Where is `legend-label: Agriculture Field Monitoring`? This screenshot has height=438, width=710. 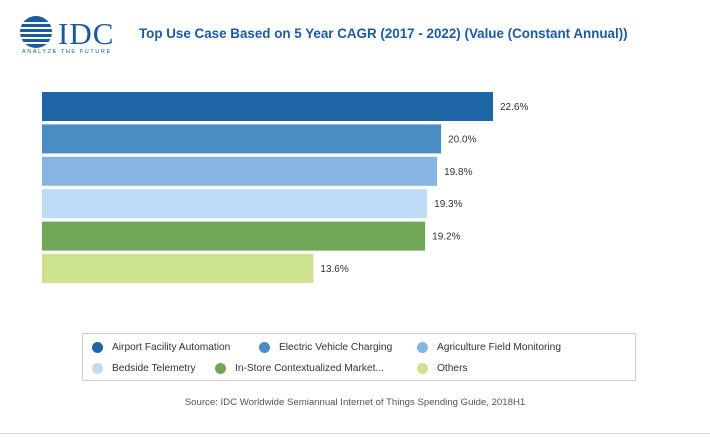
legend-label: Agriculture Field Monitoring is located at coordinates (499, 347).